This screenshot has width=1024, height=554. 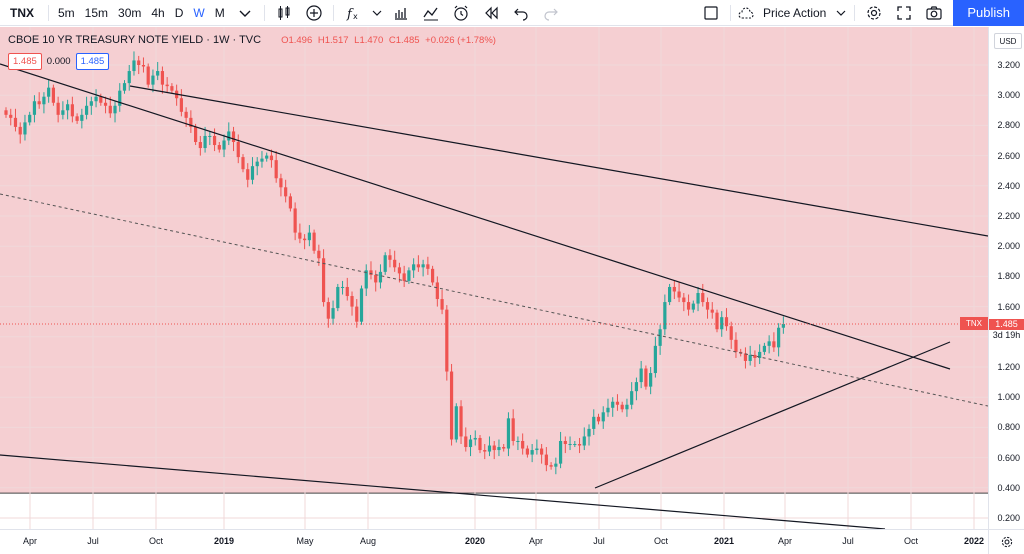 I want to click on interval-5m-button: 5m, so click(x=66, y=12).